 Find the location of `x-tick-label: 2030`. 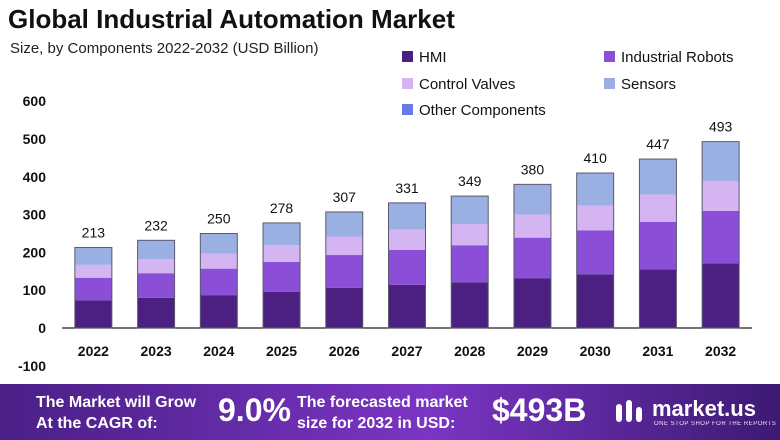

x-tick-label: 2030 is located at coordinates (595, 351).